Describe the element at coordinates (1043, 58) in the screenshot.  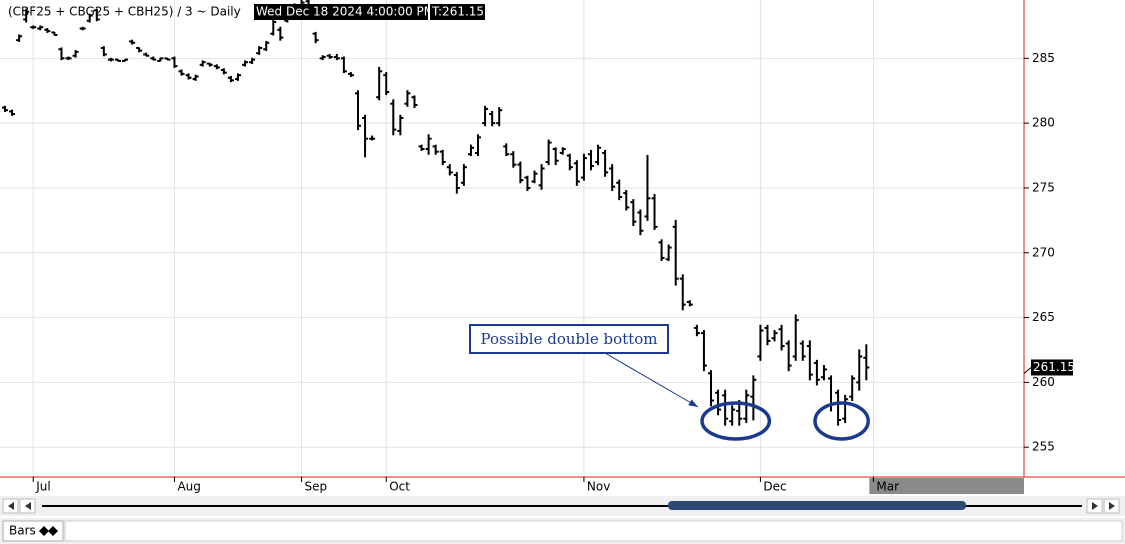
I see `y-tick-label: 285` at that location.